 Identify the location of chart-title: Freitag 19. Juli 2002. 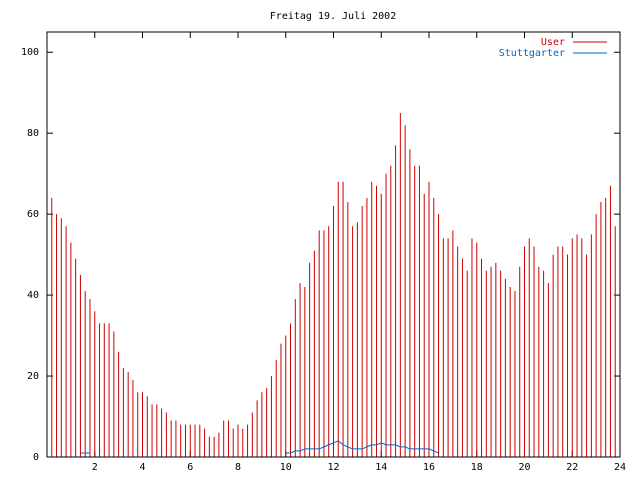
(333, 16).